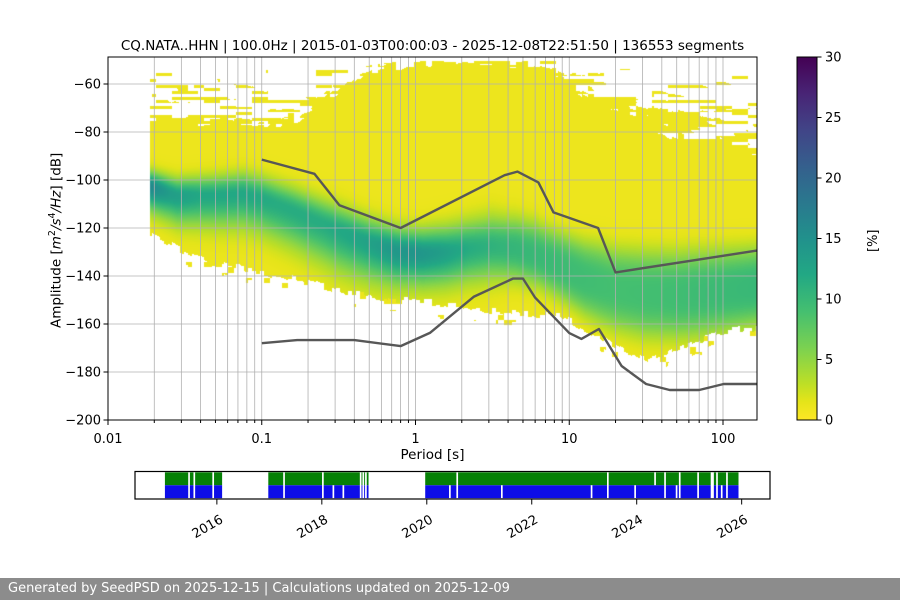 The image size is (900, 600). What do you see at coordinates (829, 421) in the screenshot?
I see `colorbar-tick-label: 0` at bounding box center [829, 421].